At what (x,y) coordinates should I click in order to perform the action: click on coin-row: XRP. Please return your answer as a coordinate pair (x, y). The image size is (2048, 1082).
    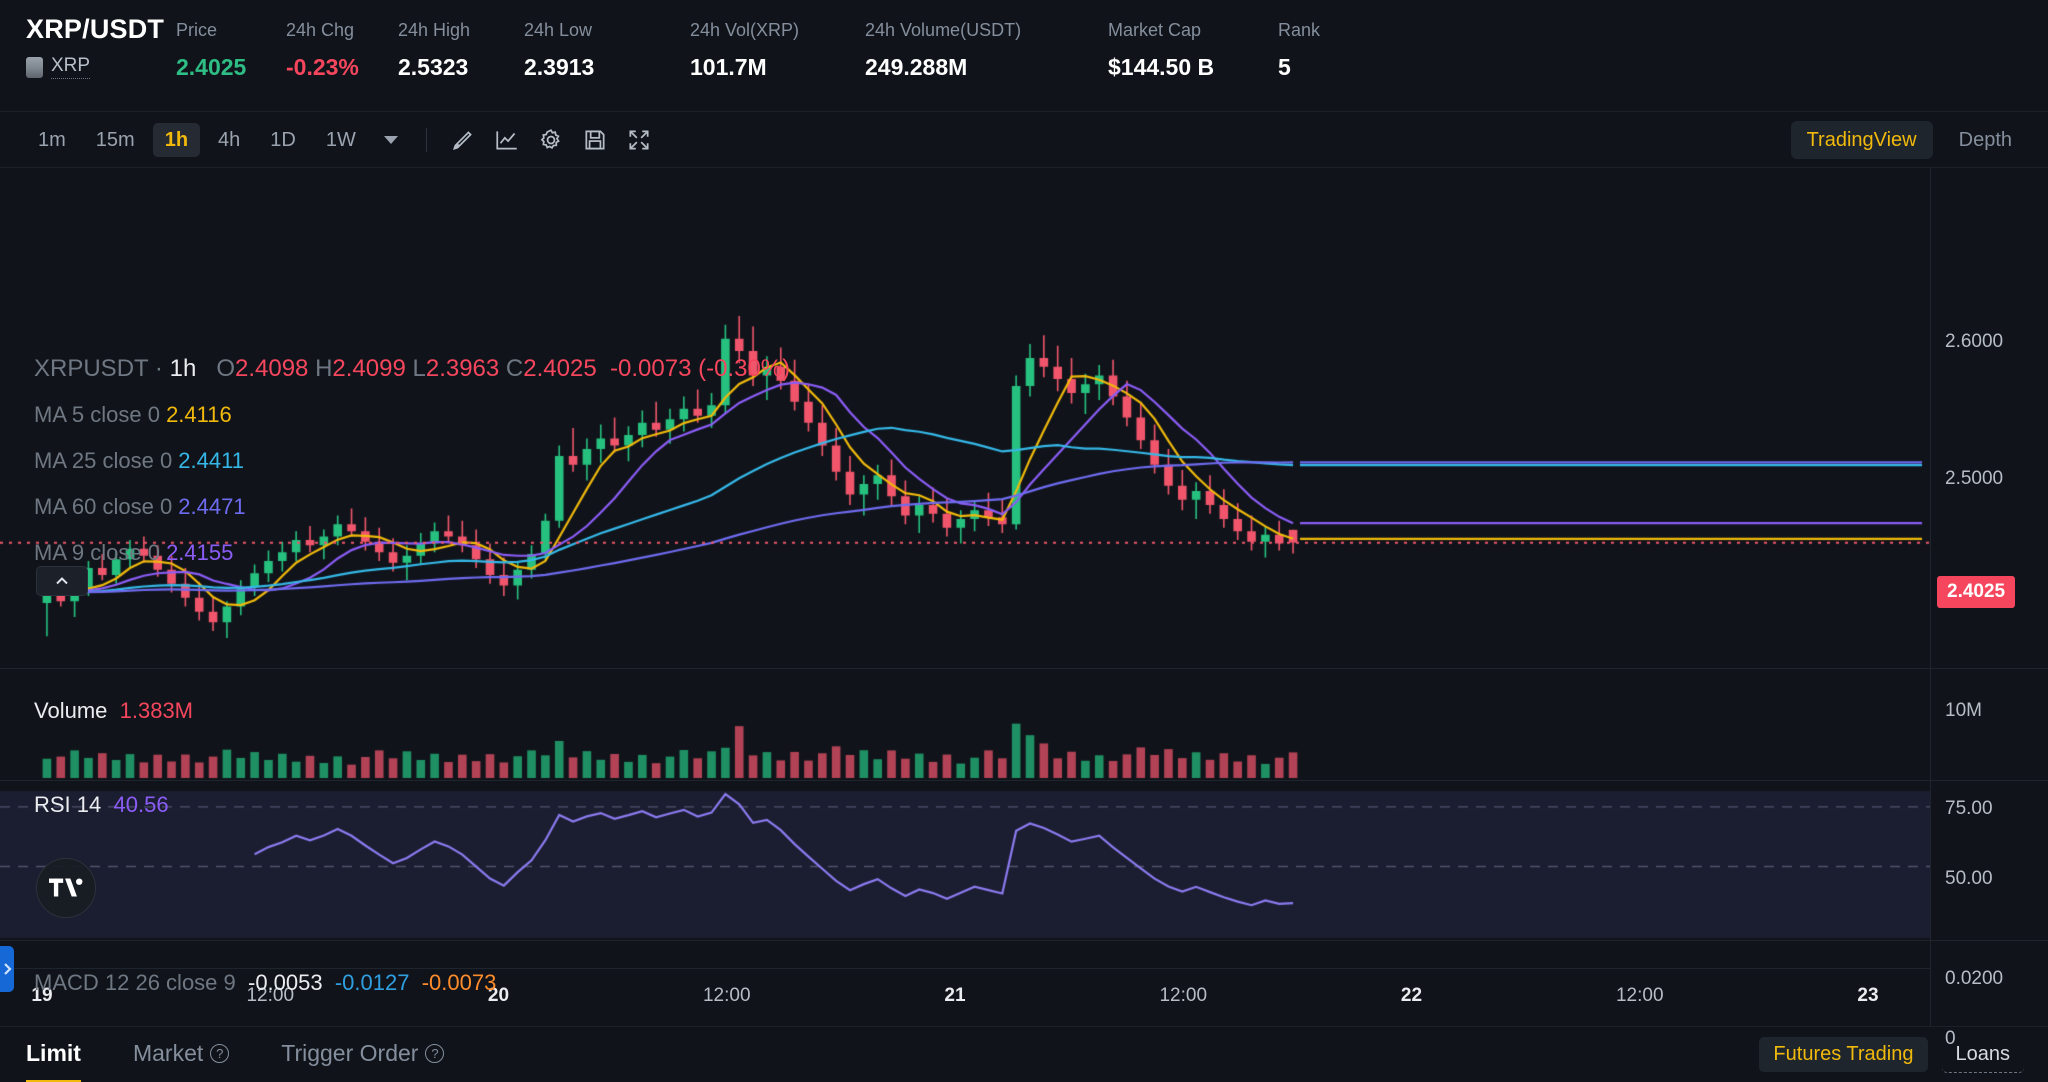
    Looking at the image, I should click on (101, 67).